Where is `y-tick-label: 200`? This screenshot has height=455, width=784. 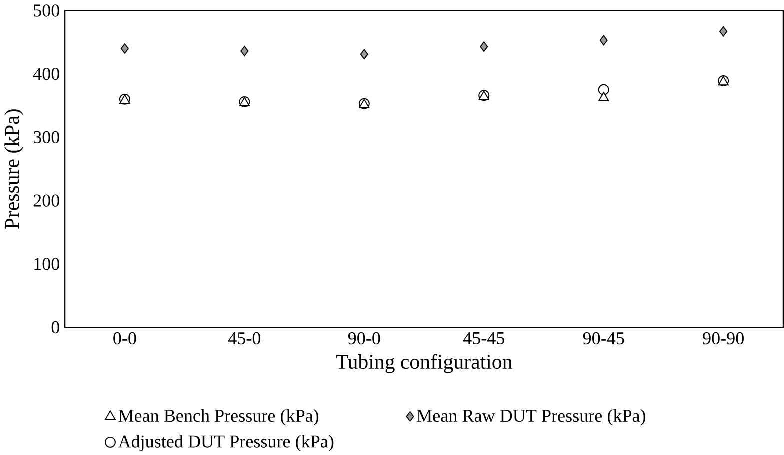
y-tick-label: 200 is located at coordinates (47, 200).